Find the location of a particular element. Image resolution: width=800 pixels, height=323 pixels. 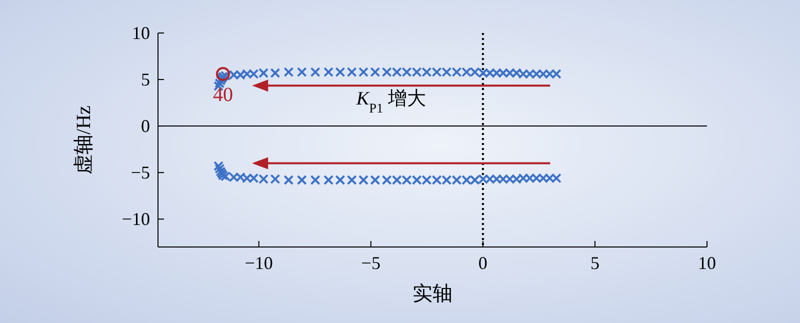

x-tick-label: 0 is located at coordinates (483, 263).